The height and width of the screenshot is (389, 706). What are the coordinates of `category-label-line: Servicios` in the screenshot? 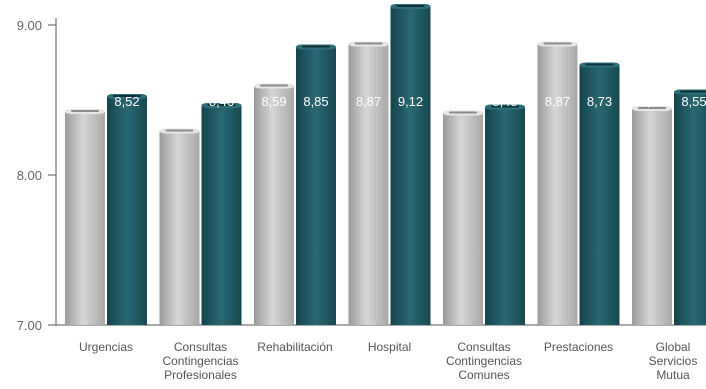 It's located at (673, 361).